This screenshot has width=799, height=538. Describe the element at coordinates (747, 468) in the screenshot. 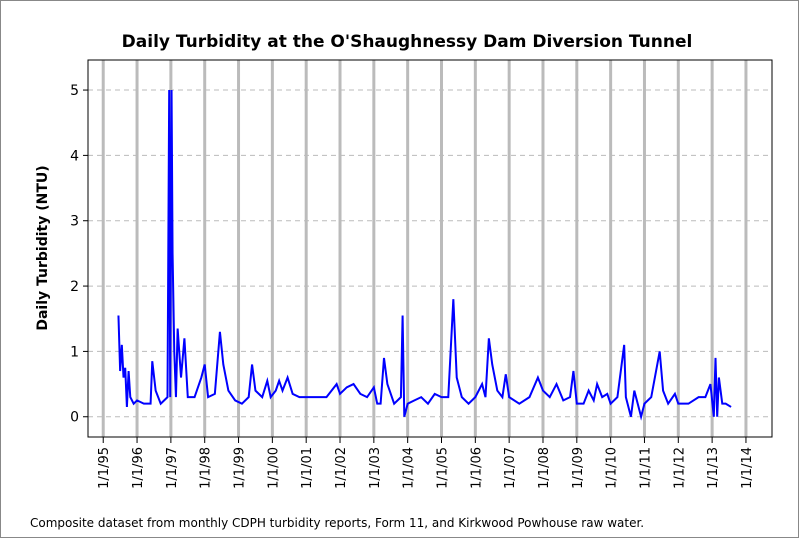

I see `x-tick-label: 1/1/14` at that location.